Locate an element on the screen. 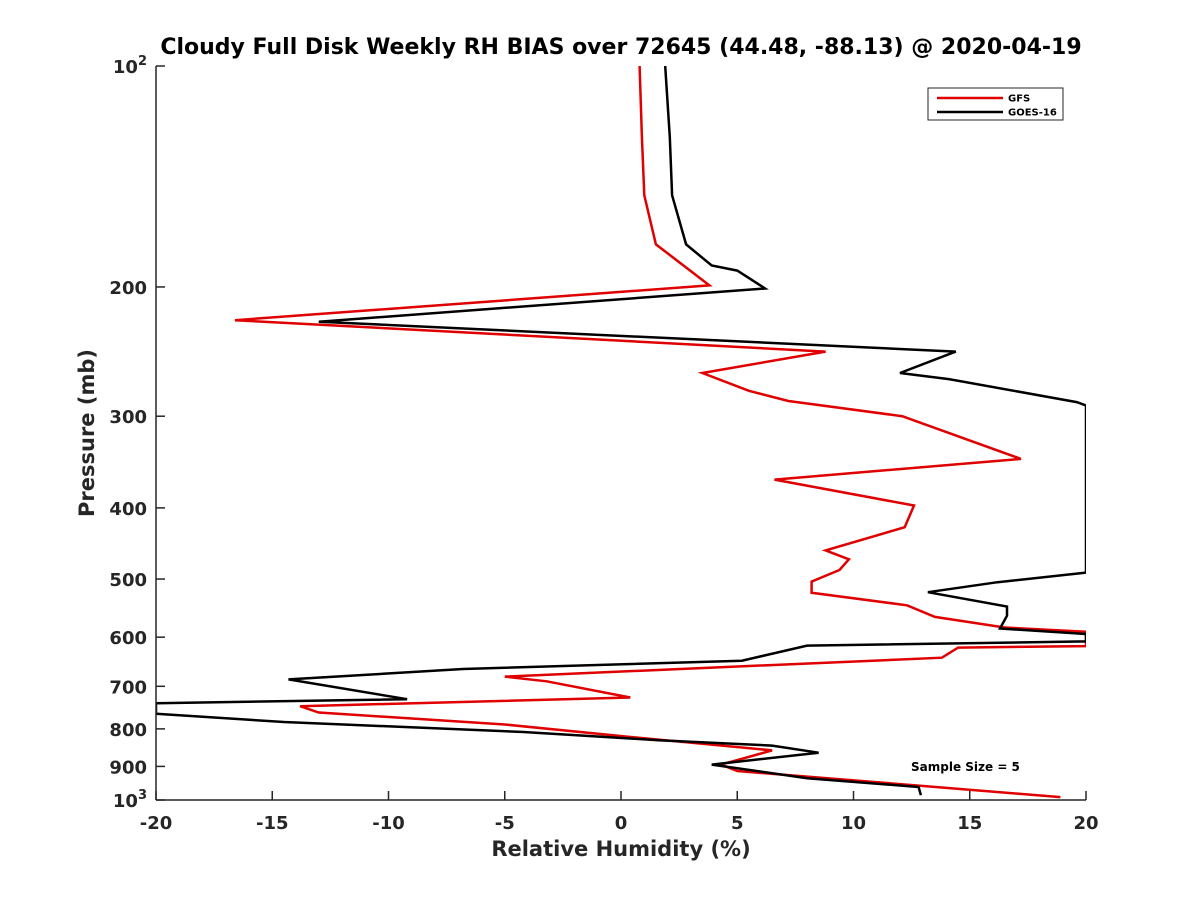 The height and width of the screenshot is (900, 1200). x-tick-label: 10 is located at coordinates (853, 823).